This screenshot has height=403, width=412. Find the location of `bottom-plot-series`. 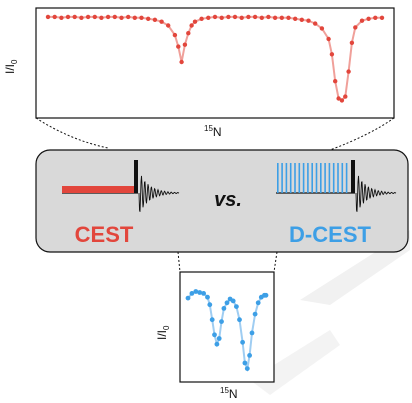

bottom-plot-series is located at coordinates (227, 331).